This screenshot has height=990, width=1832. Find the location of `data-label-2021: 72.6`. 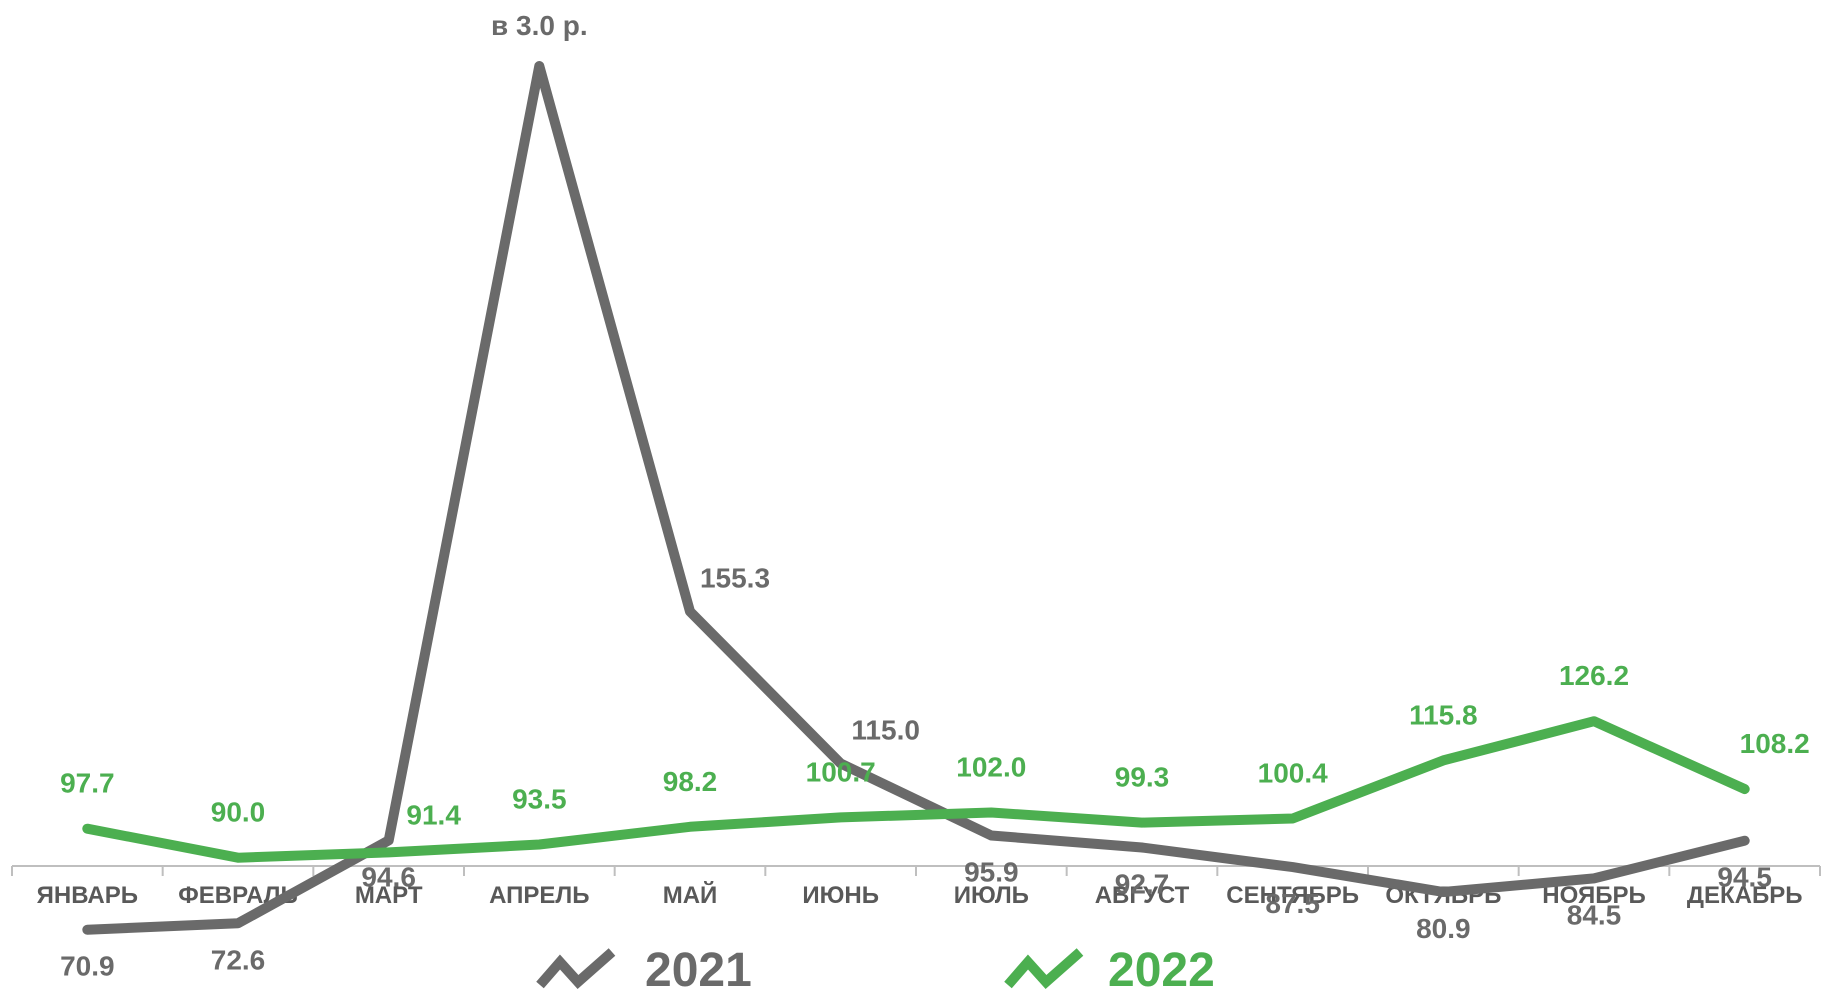

data-label-2021: 72.6 is located at coordinates (238, 959).